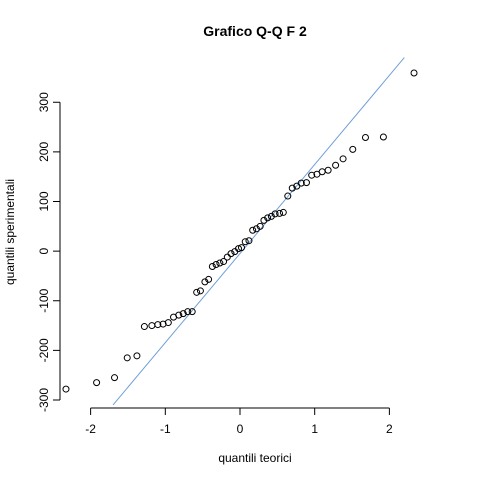  What do you see at coordinates (44, 300) in the screenshot?
I see `y-tick-label: -100` at bounding box center [44, 300].